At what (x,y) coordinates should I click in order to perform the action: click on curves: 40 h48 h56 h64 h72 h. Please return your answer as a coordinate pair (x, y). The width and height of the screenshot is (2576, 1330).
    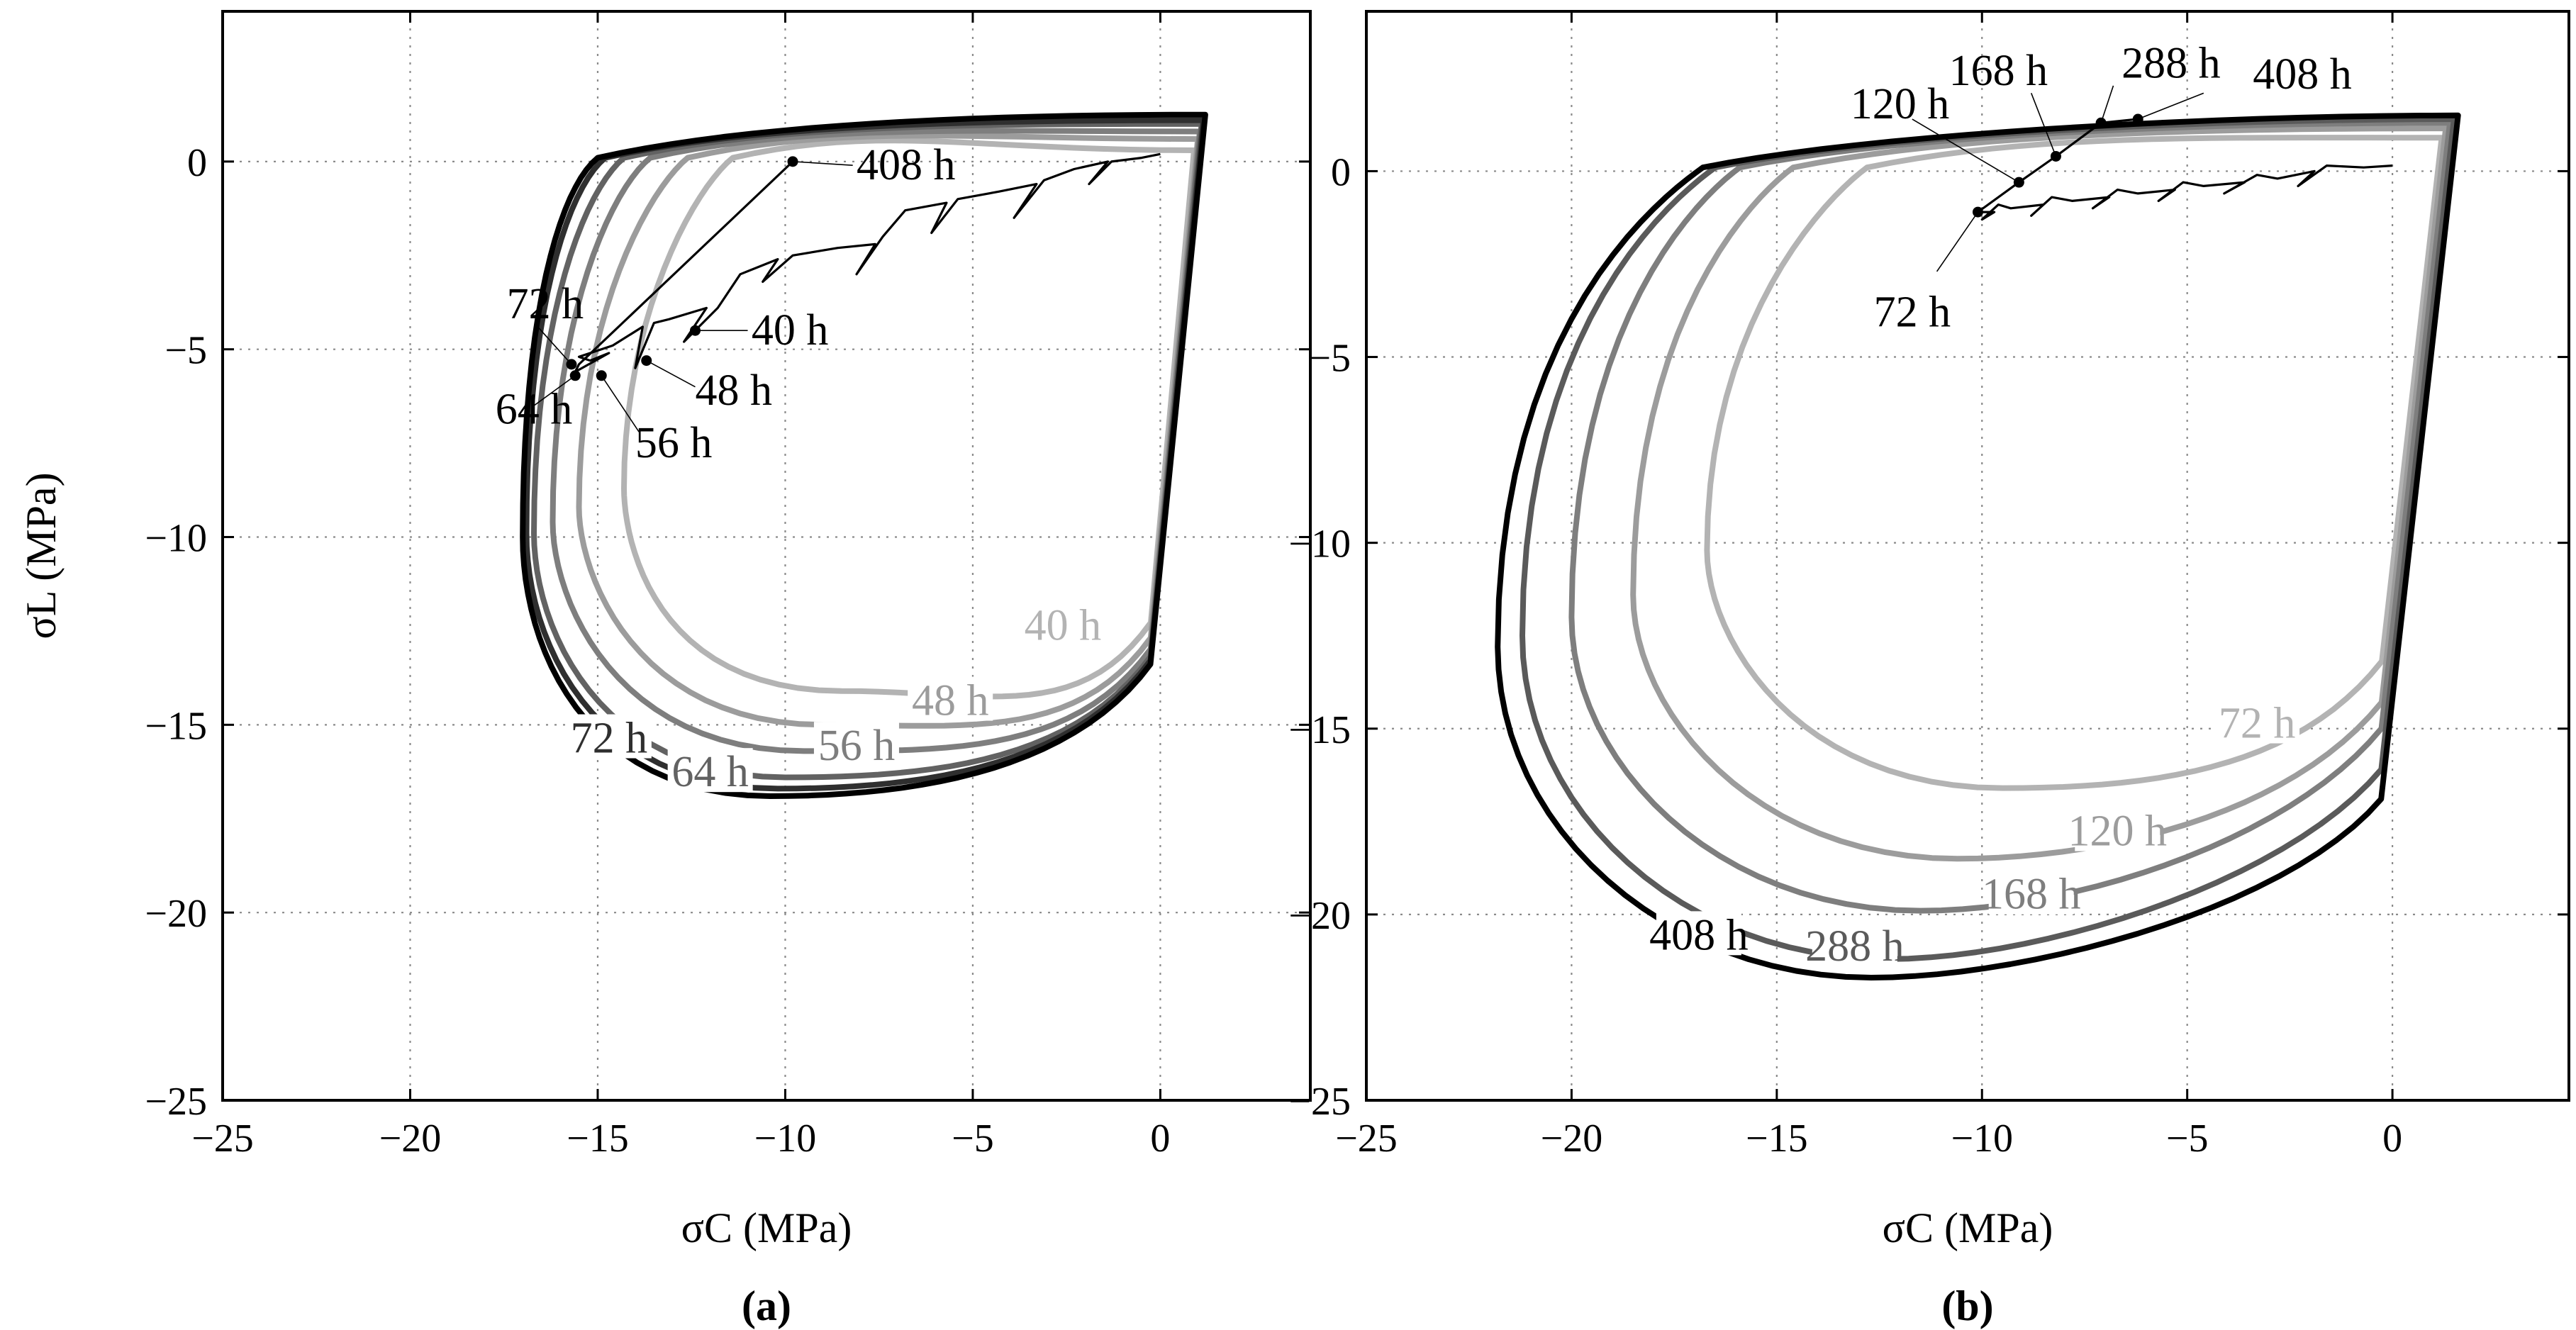
    Looking at the image, I should click on (864, 455).